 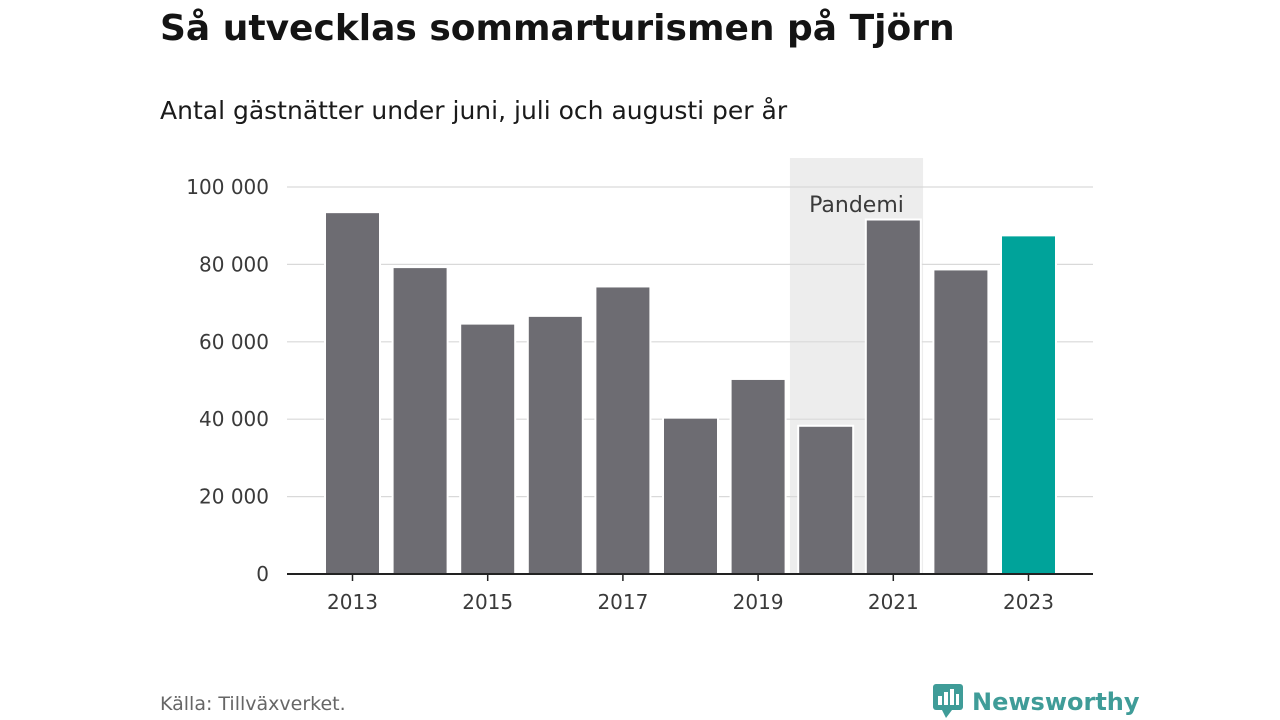 I want to click on y-tick-label: 20 000, so click(x=234, y=497).